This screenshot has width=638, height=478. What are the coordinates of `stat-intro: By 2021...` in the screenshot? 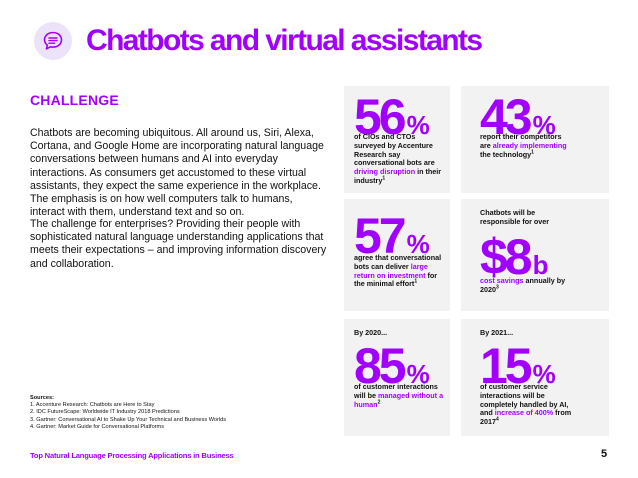 It's located at (497, 332).